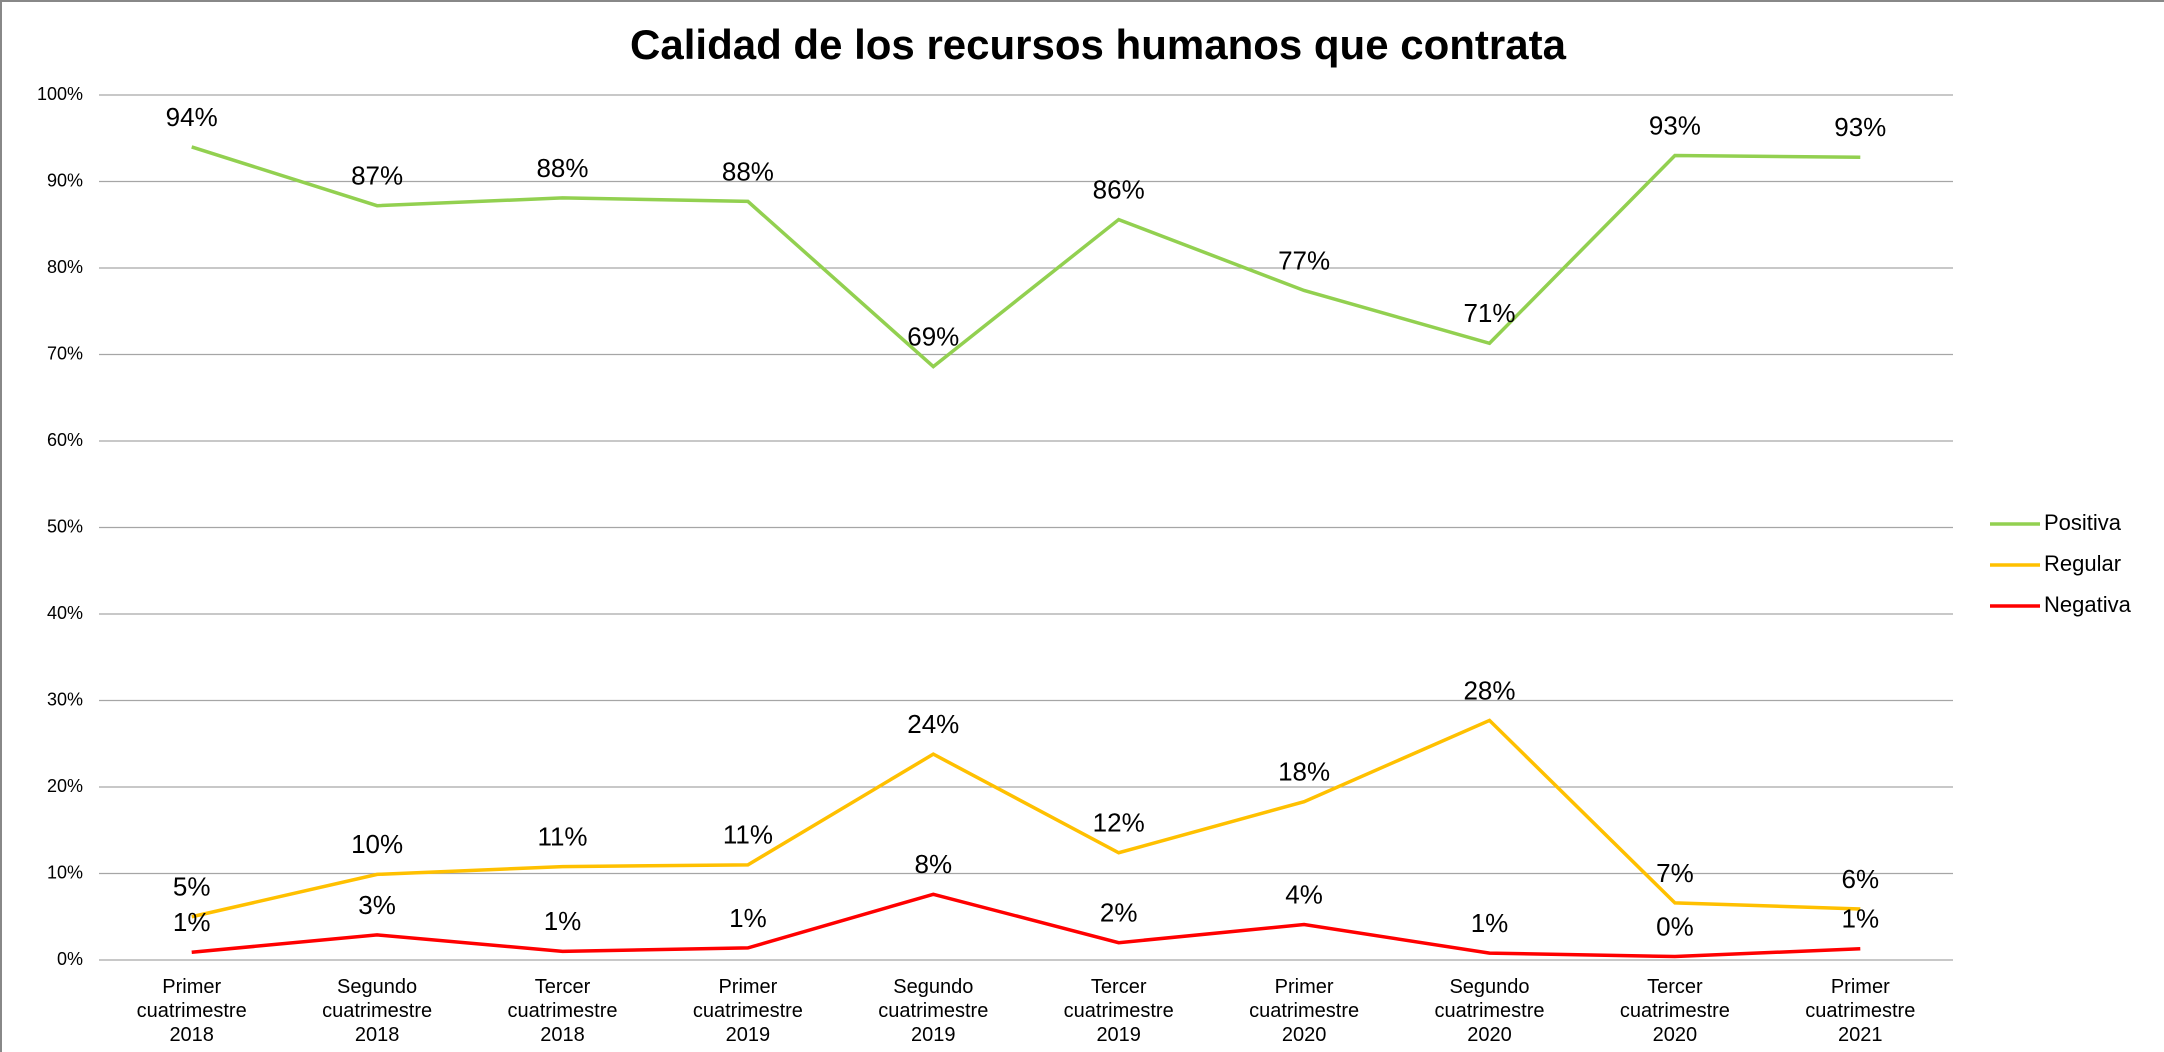 The width and height of the screenshot is (2164, 1052). What do you see at coordinates (1304, 1011) in the screenshot?
I see `x-tick-label: Primer cuatrimestre 2020` at bounding box center [1304, 1011].